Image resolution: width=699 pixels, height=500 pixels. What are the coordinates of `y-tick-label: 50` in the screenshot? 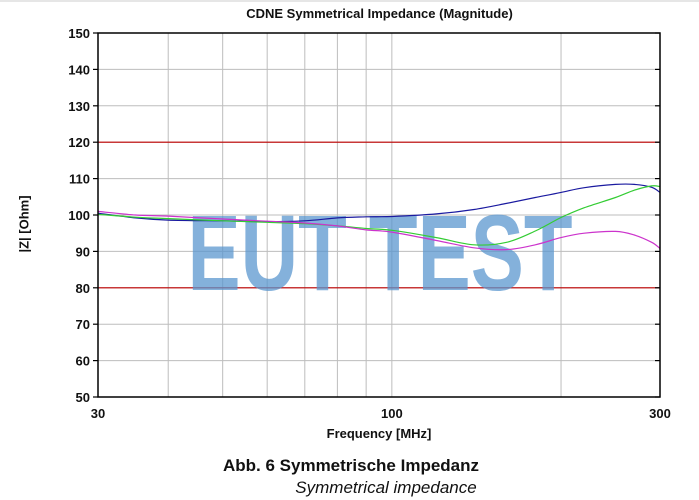 It's located at (83, 397).